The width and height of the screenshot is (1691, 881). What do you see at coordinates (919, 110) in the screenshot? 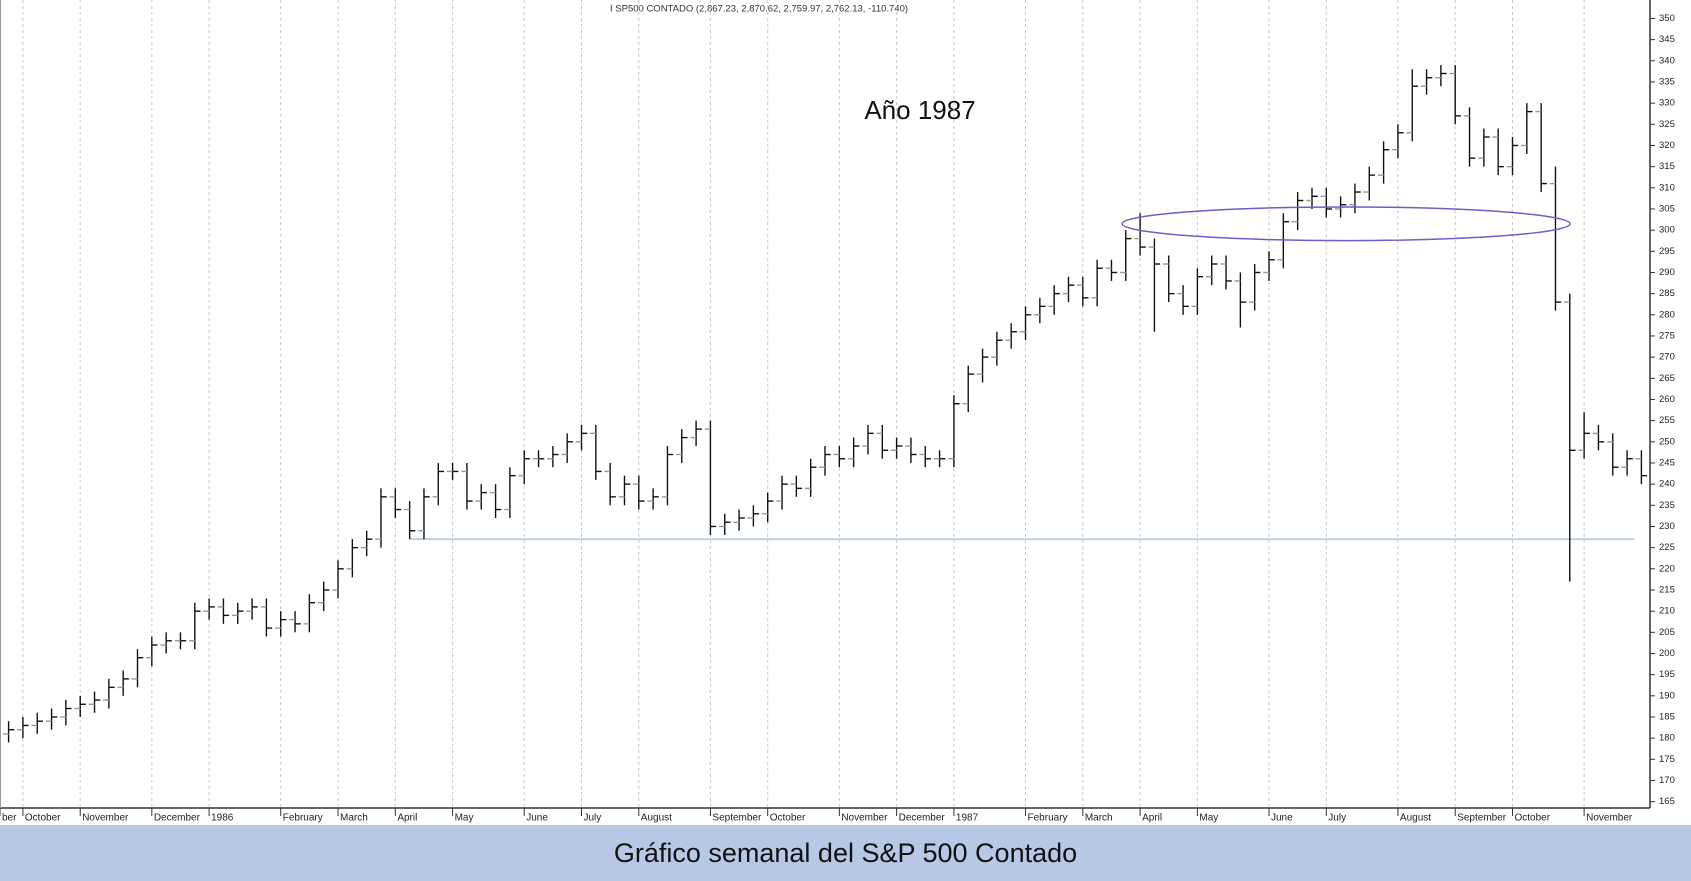
I see `annotation: Año 1987` at bounding box center [919, 110].